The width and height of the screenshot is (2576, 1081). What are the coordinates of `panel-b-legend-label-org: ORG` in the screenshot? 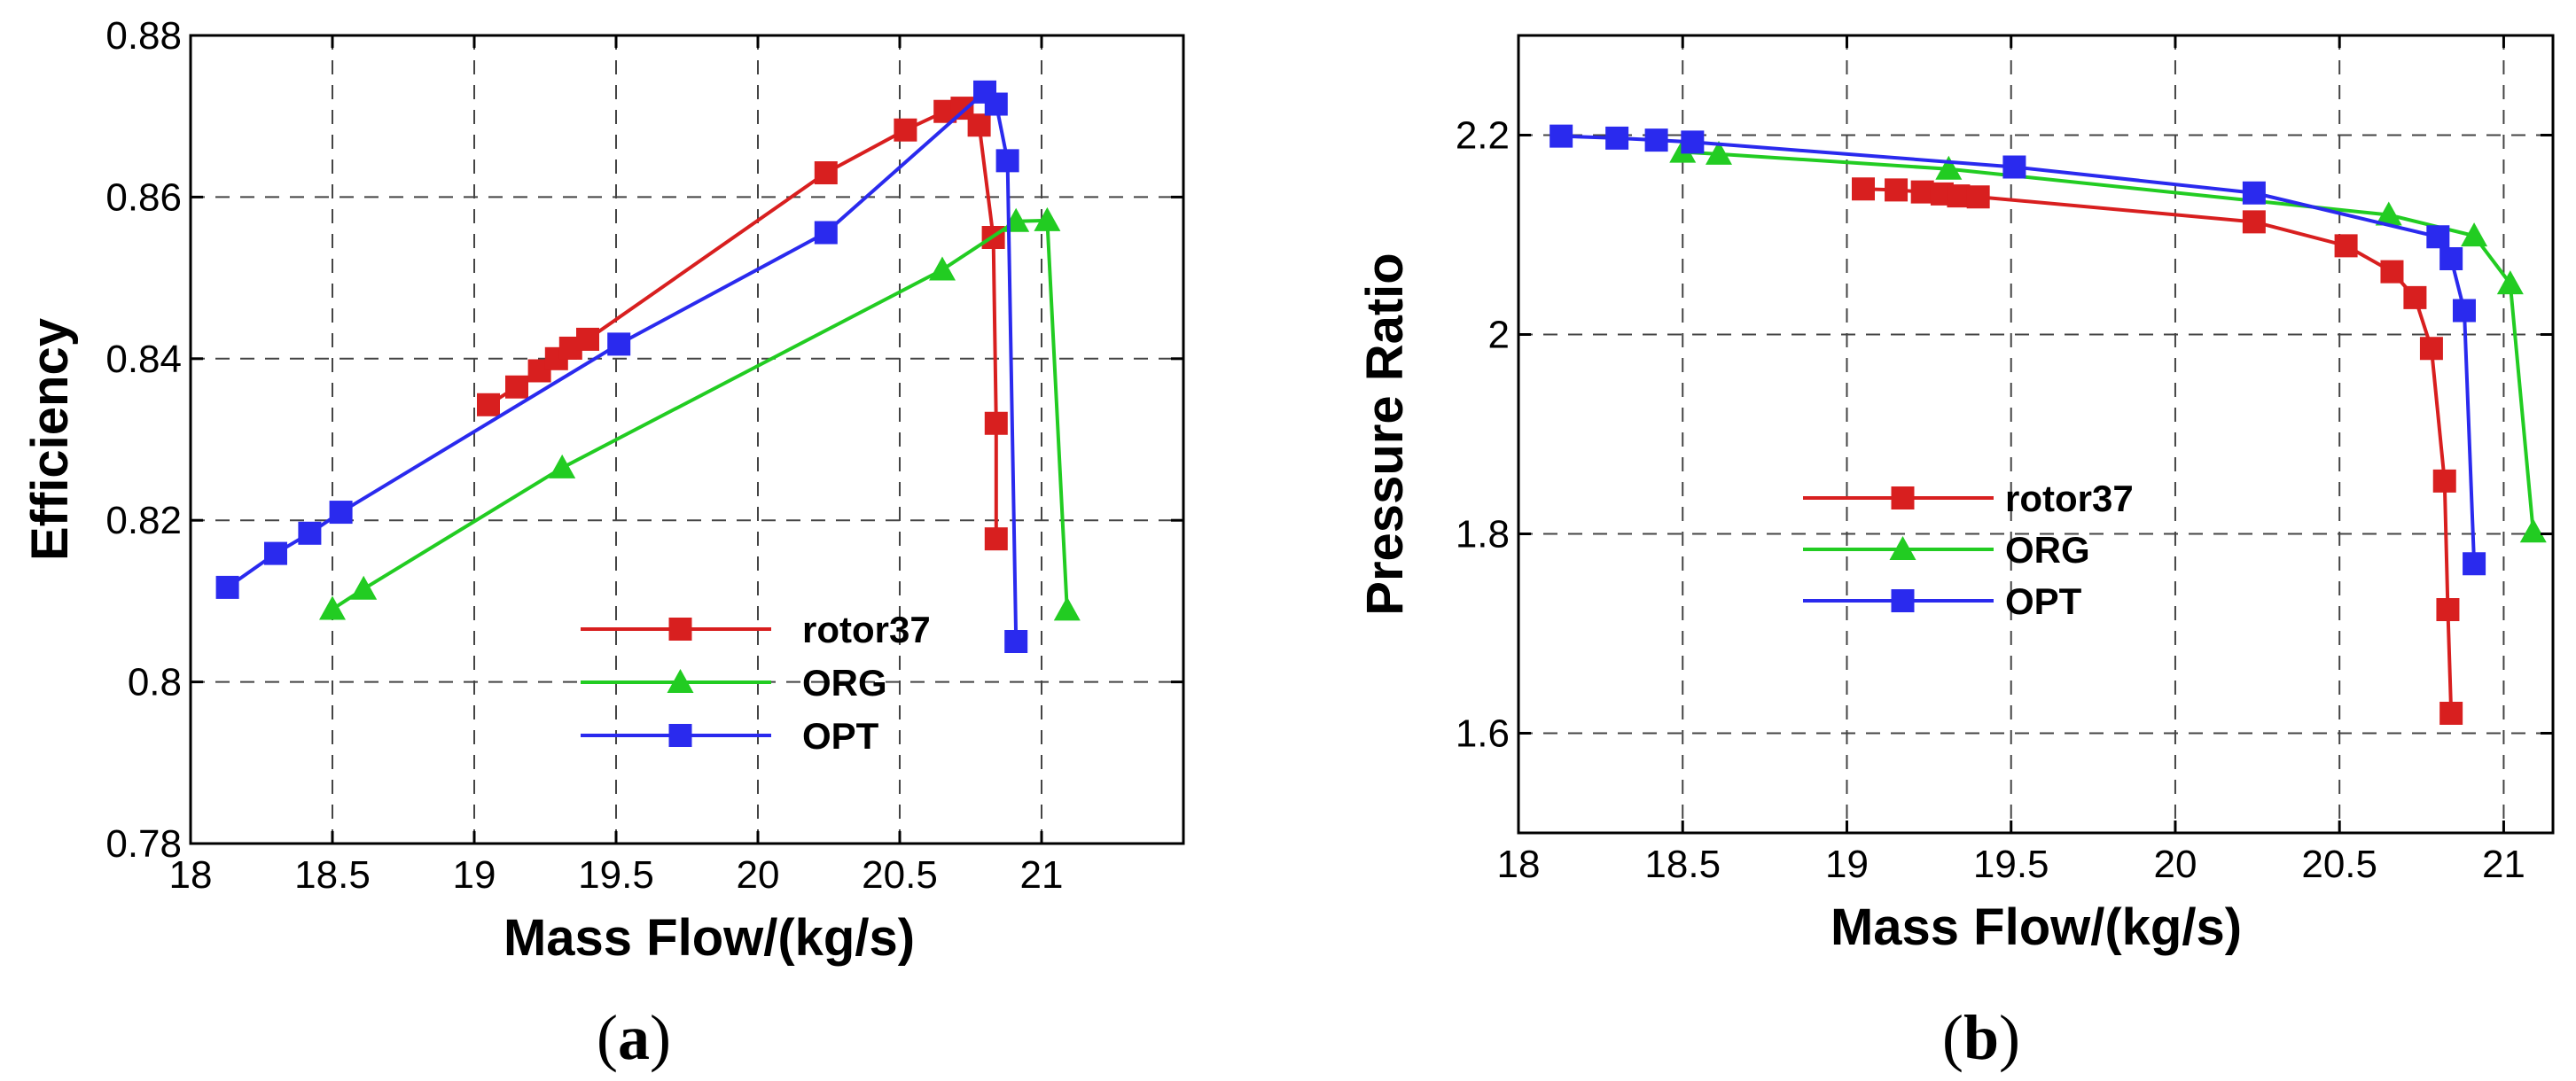 It's located at (2048, 550).